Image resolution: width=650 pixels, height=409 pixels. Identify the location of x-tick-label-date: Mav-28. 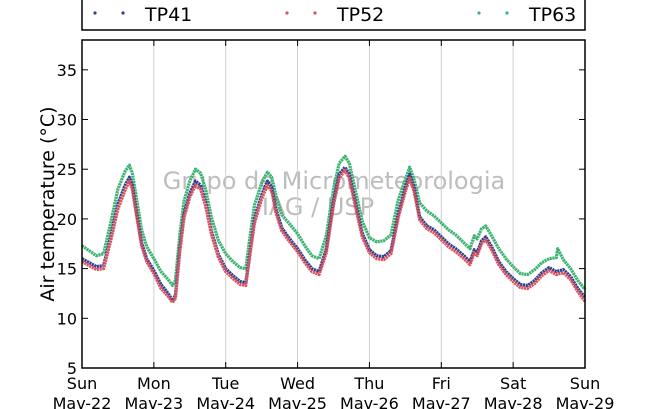
(513, 401).